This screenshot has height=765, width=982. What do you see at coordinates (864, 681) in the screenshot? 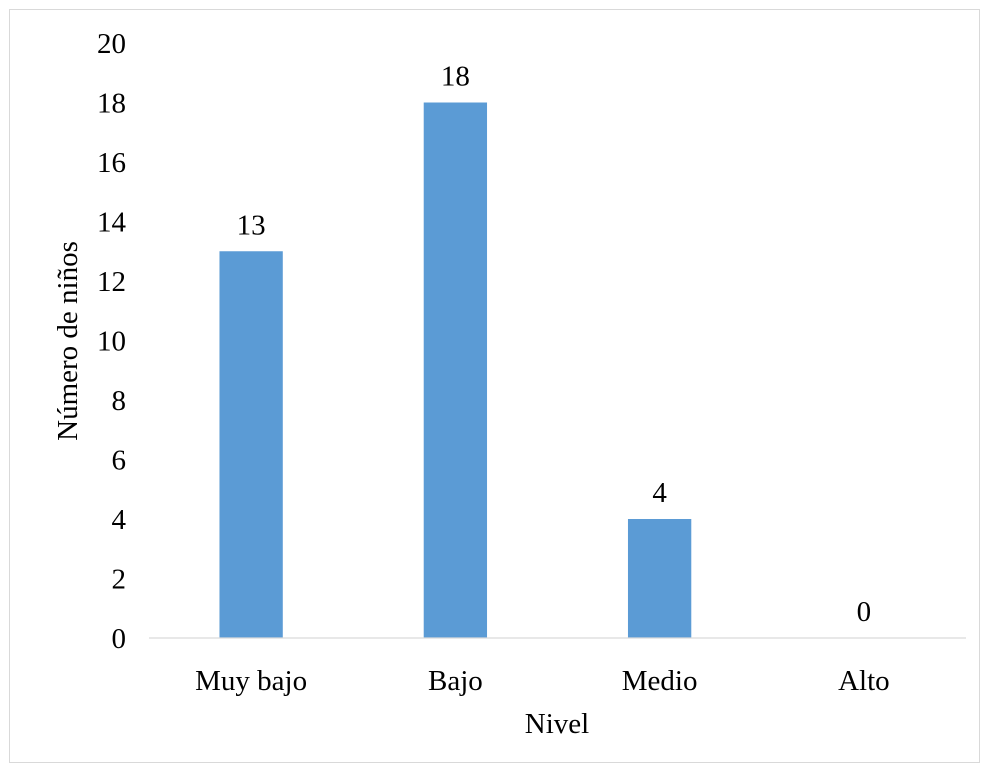
I see `x-tick-label: Alto` at bounding box center [864, 681].